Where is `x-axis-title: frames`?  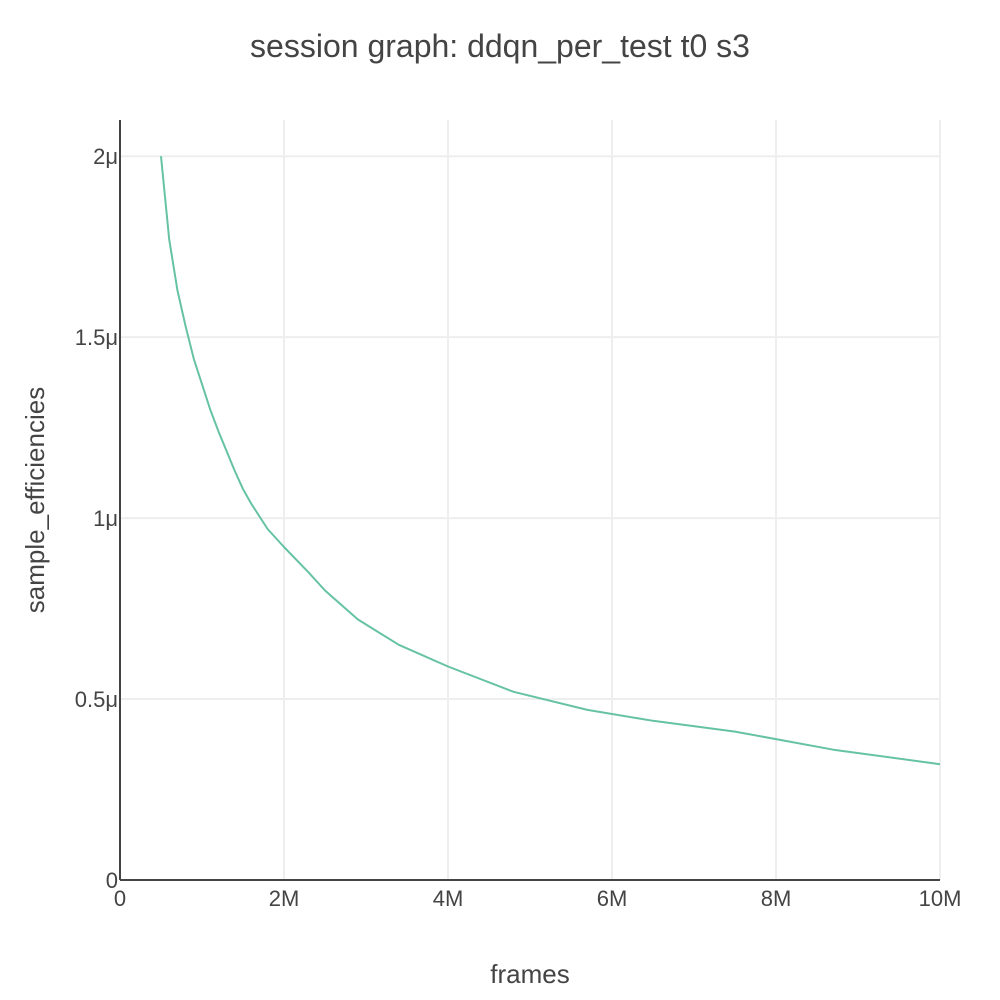 x-axis-title: frames is located at coordinates (529, 974).